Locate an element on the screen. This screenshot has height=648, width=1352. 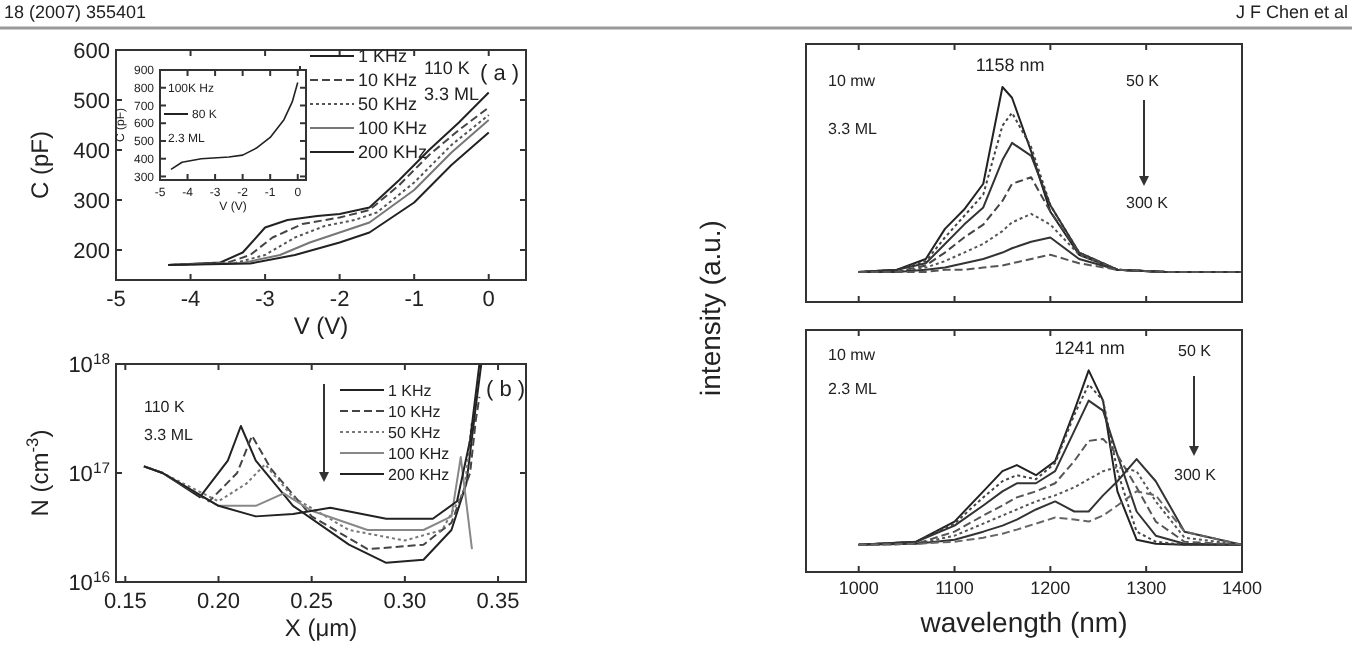
y-tick-label: 400 is located at coordinates (91, 151).